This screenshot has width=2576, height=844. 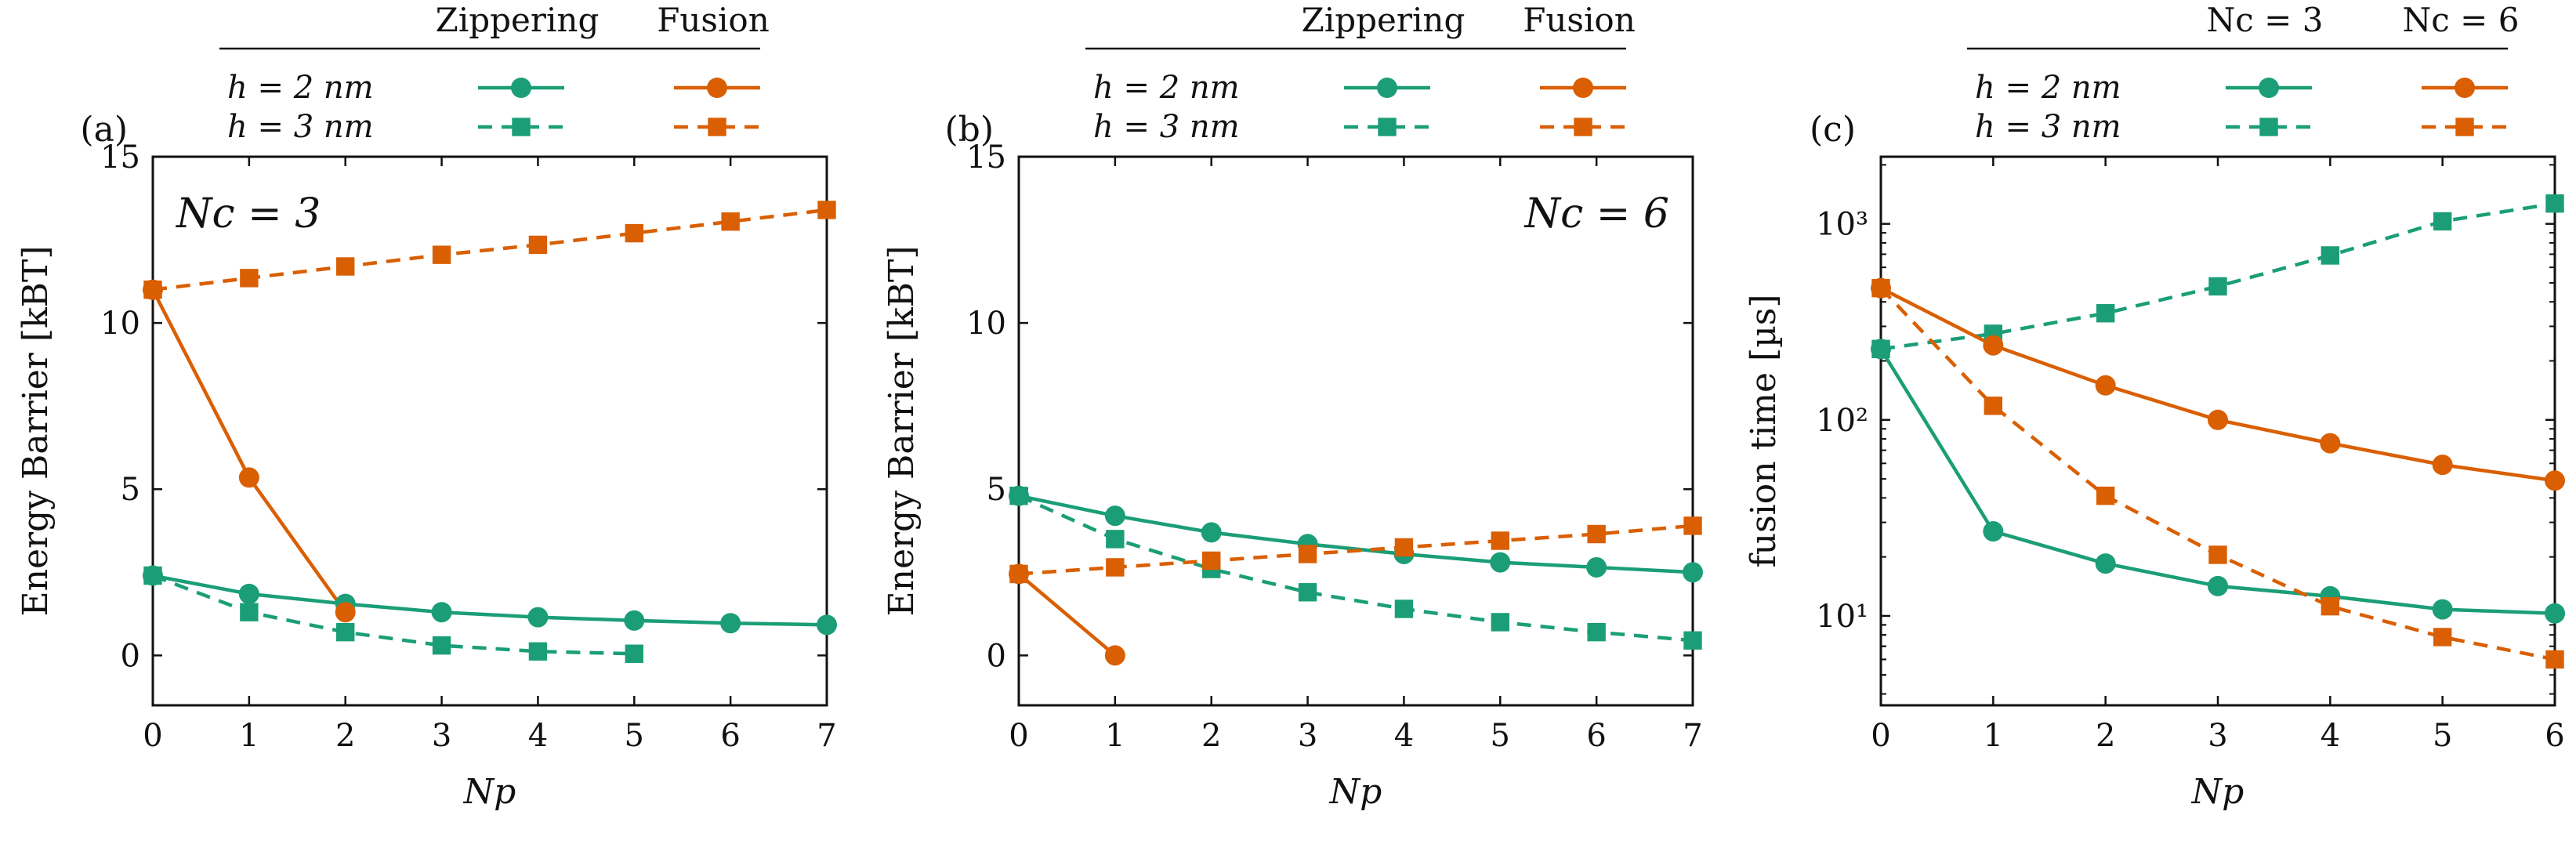 I want to click on y-tick-label: 10³, so click(x=1842, y=225).